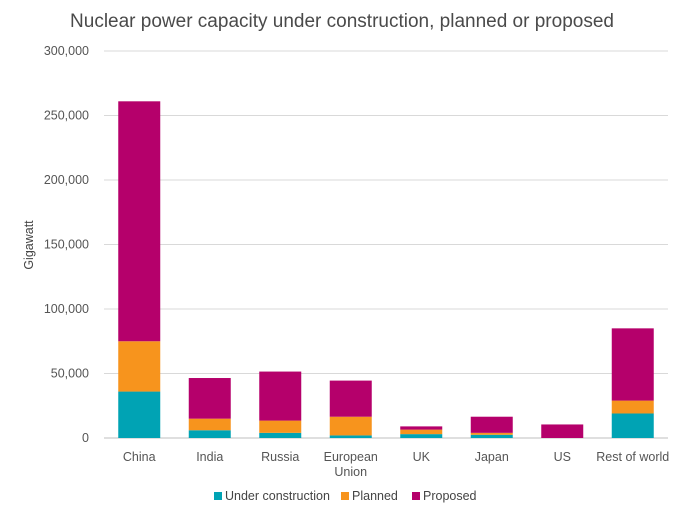  Describe the element at coordinates (85, 438) in the screenshot. I see `y-tick-label: 0` at that location.